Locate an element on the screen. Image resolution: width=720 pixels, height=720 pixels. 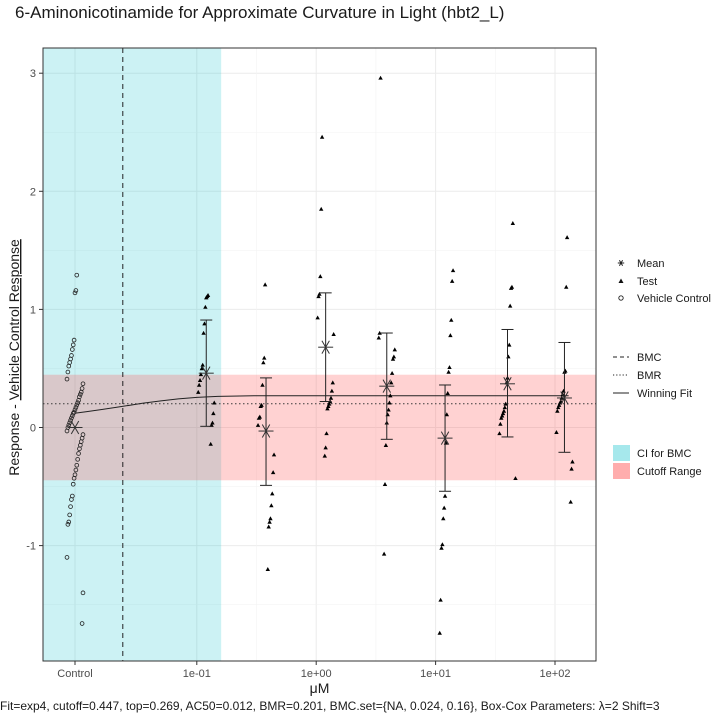
x-tick-label: 1e-01 is located at coordinates (197, 674).